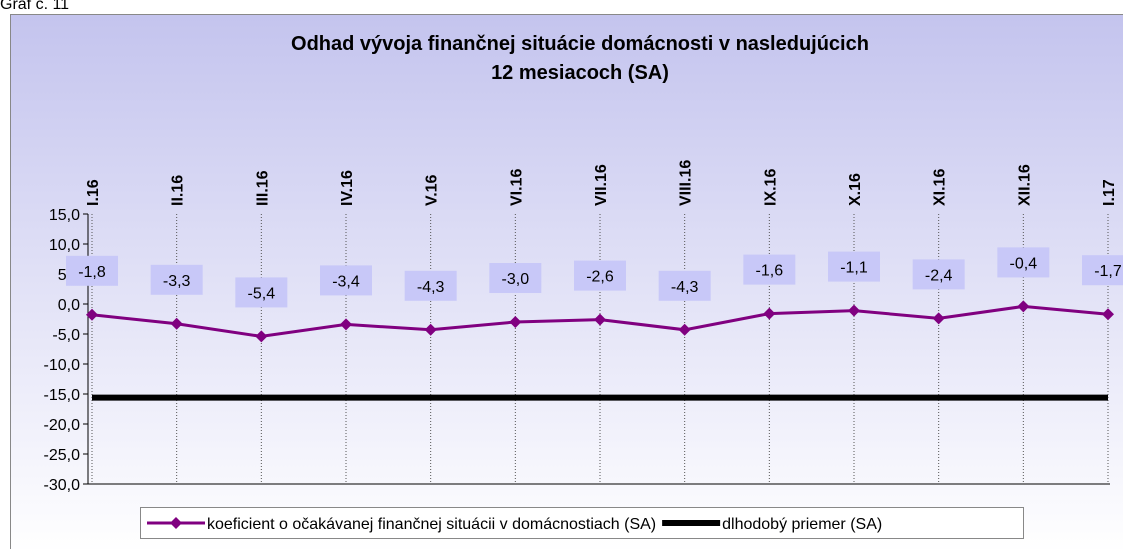 The image size is (1123, 549). What do you see at coordinates (34, 6) in the screenshot?
I see `caption: Graf č. 11` at bounding box center [34, 6].